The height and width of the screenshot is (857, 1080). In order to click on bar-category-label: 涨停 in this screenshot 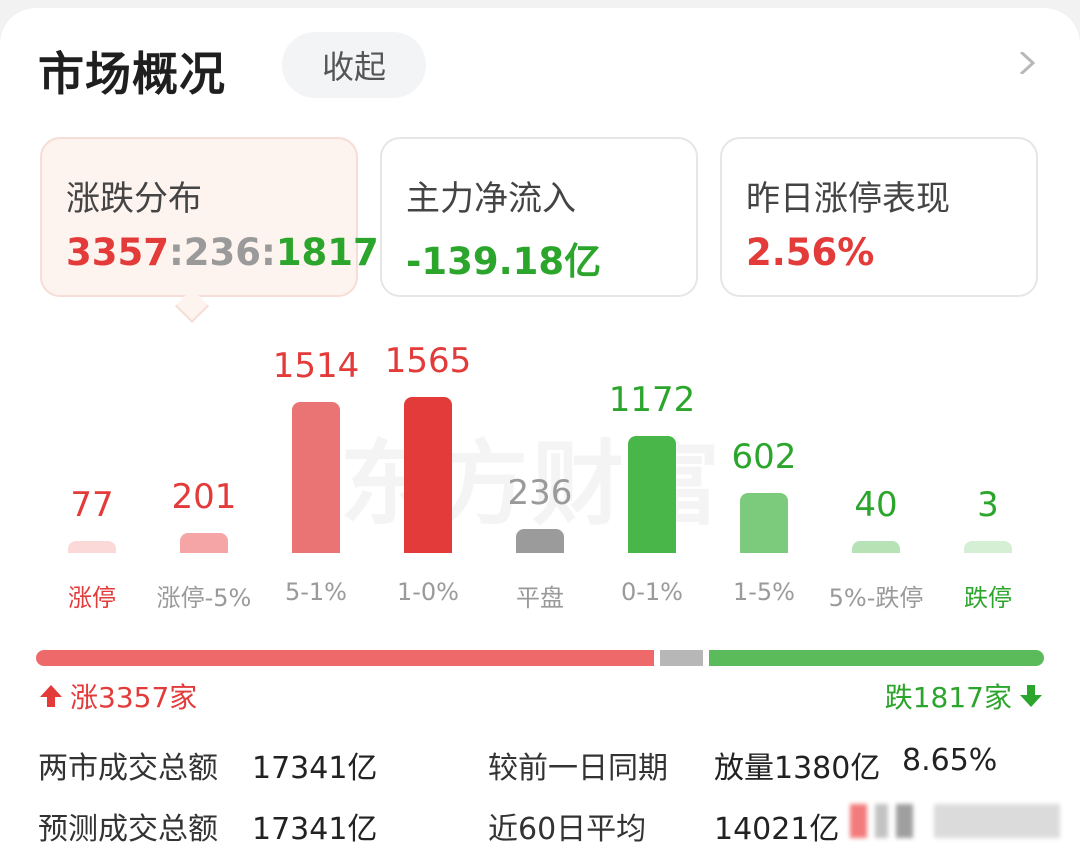, I will do `click(92, 598)`.